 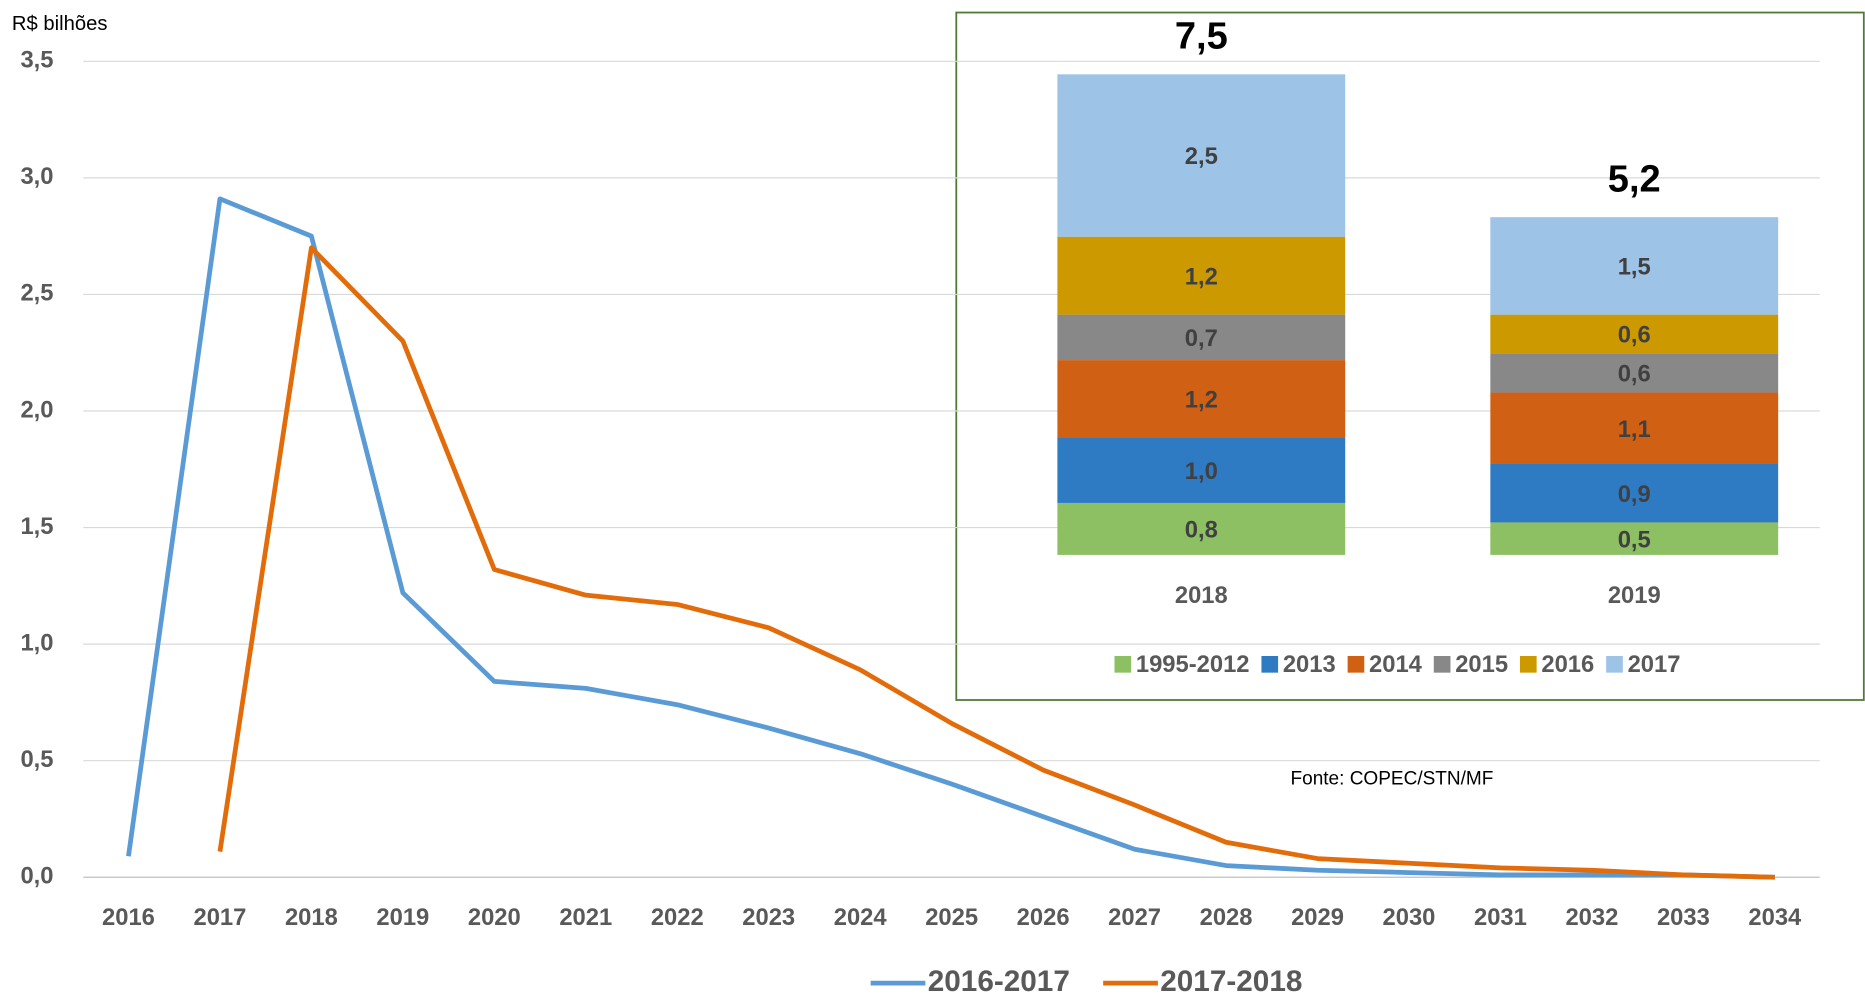 I want to click on y-tick-label: 3,5, so click(x=36, y=60).